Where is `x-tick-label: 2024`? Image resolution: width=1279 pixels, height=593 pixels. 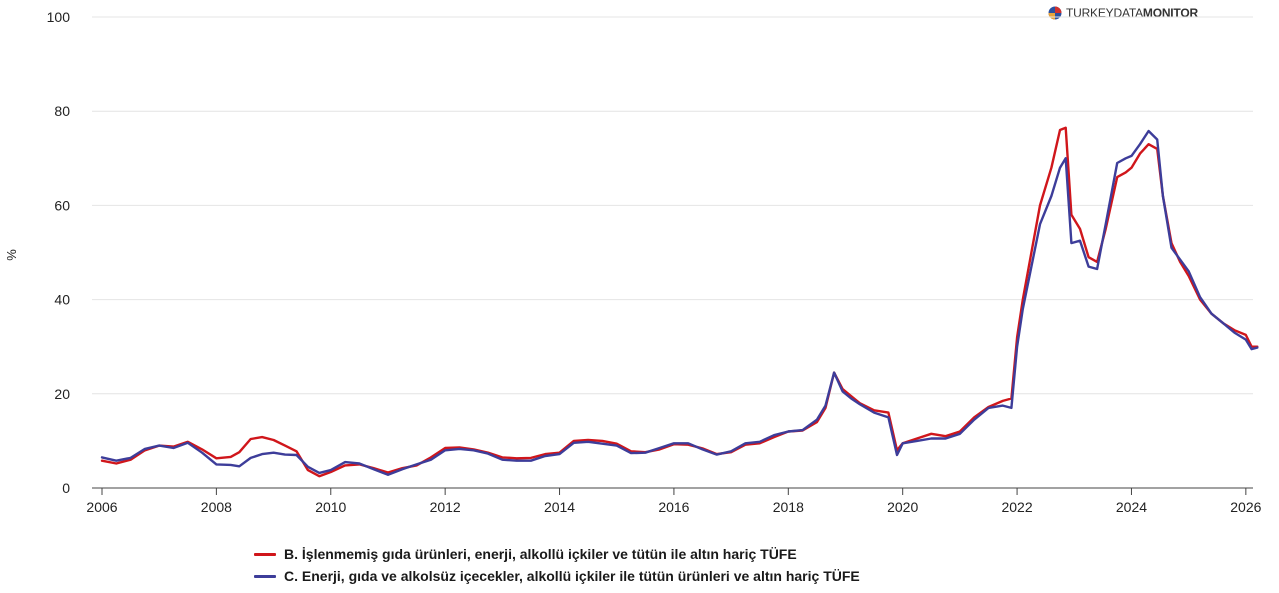 x-tick-label: 2024 is located at coordinates (1131, 507).